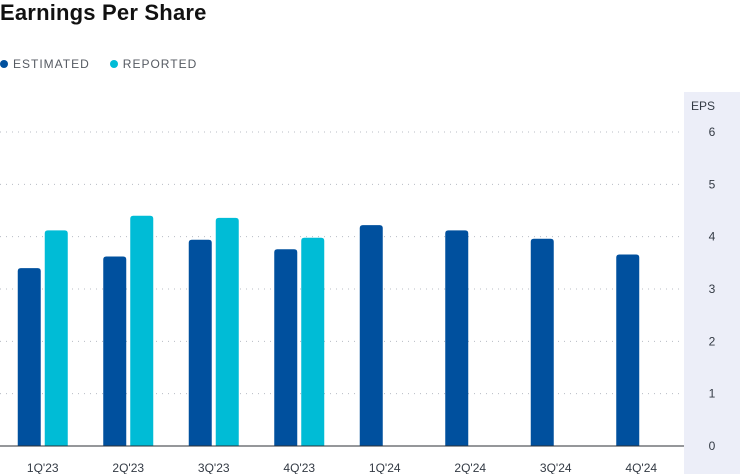  Describe the element at coordinates (712, 237) in the screenshot. I see `y-tick-label: 4` at that location.